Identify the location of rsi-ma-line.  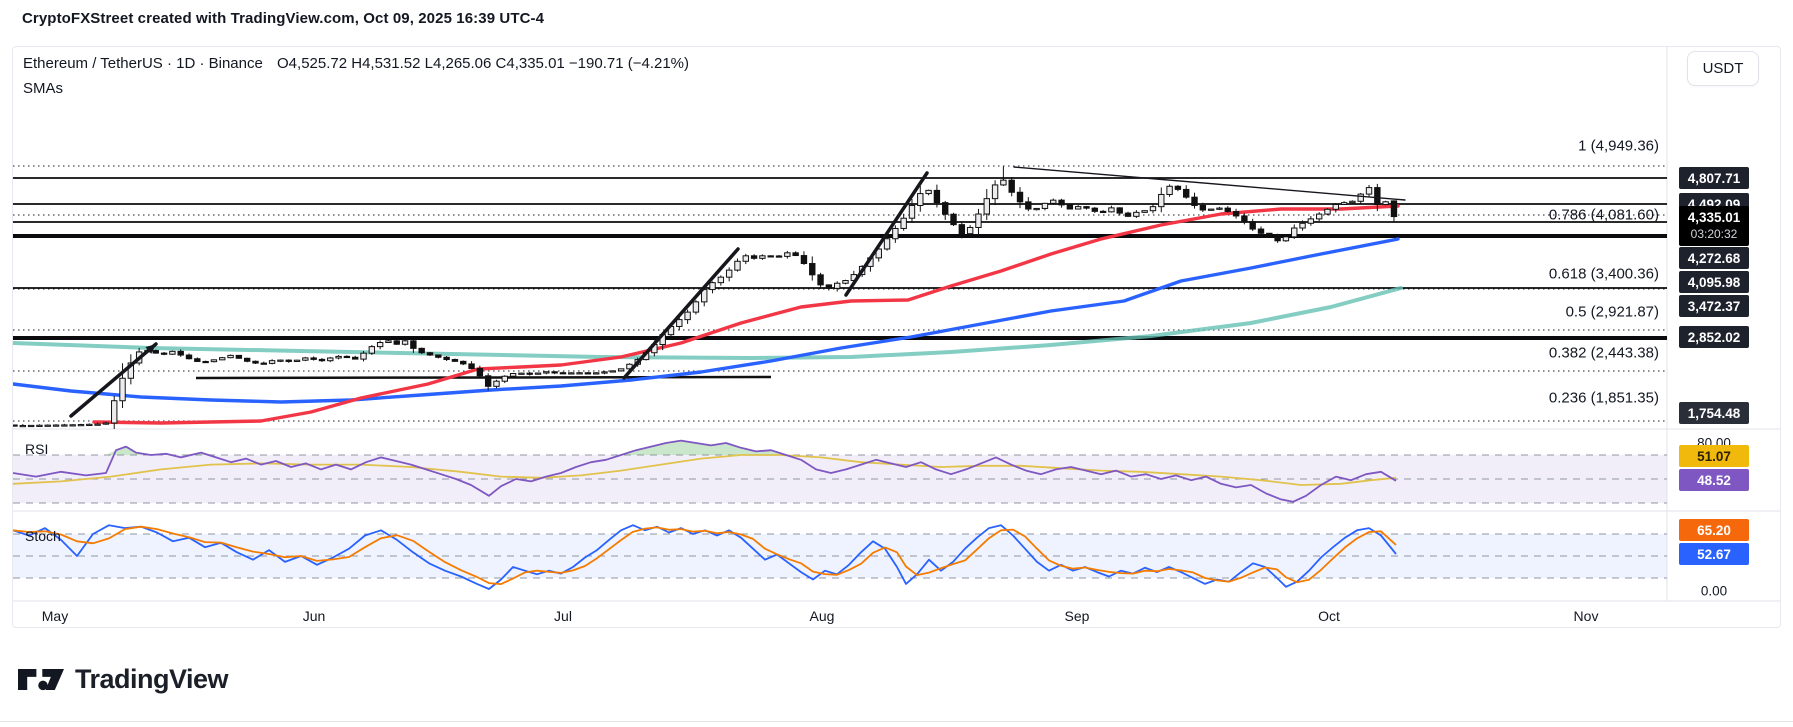
(705, 470).